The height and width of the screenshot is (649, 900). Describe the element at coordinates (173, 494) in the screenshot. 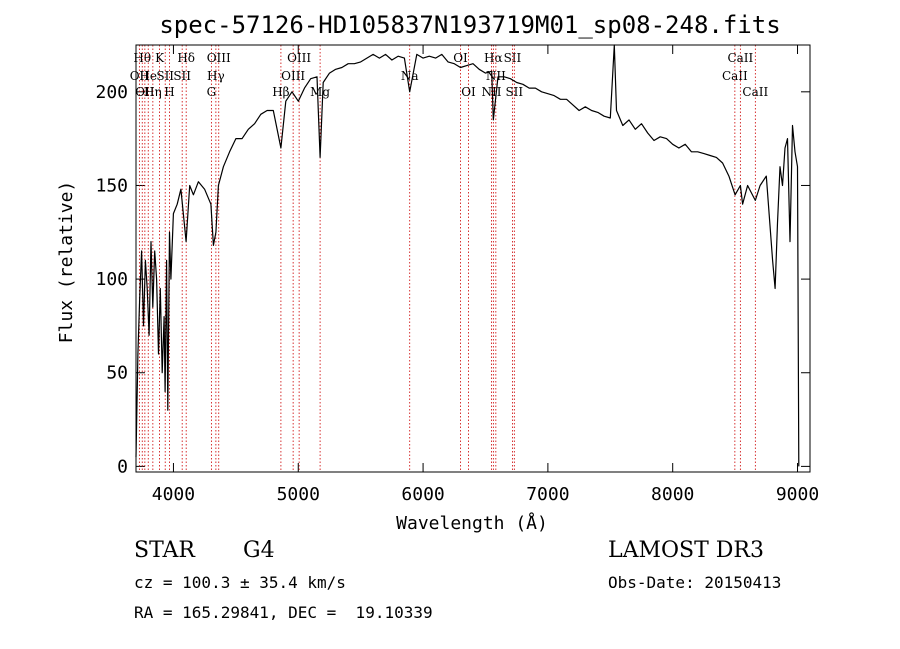

I see `x-tick-label: 4000` at that location.